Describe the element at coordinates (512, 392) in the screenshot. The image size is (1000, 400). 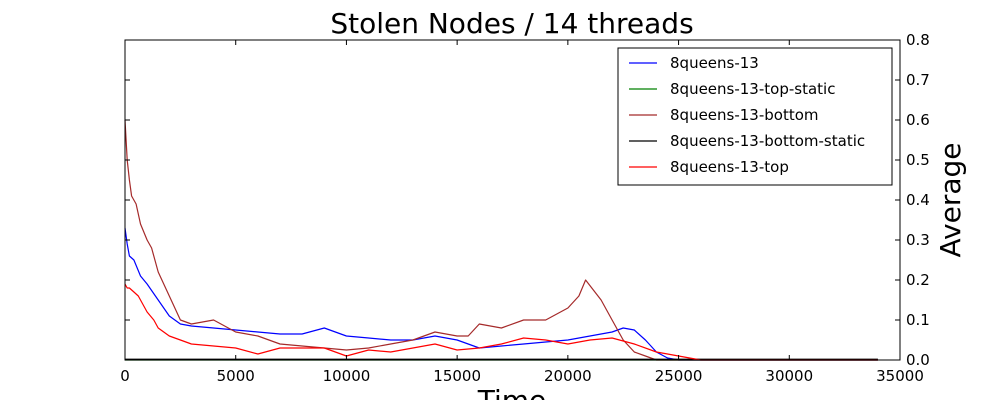
I see `x-axis-label: Time` at that location.